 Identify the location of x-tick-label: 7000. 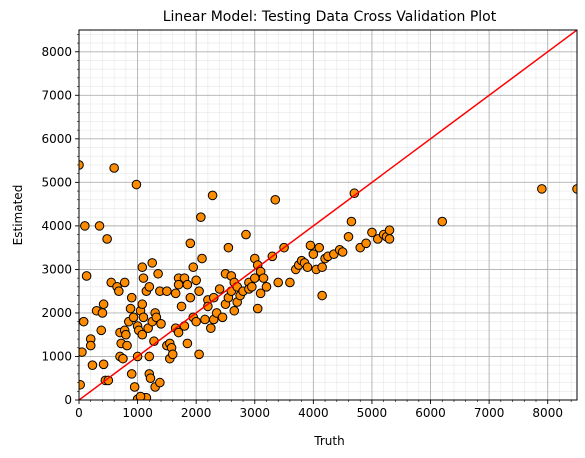
(489, 413).